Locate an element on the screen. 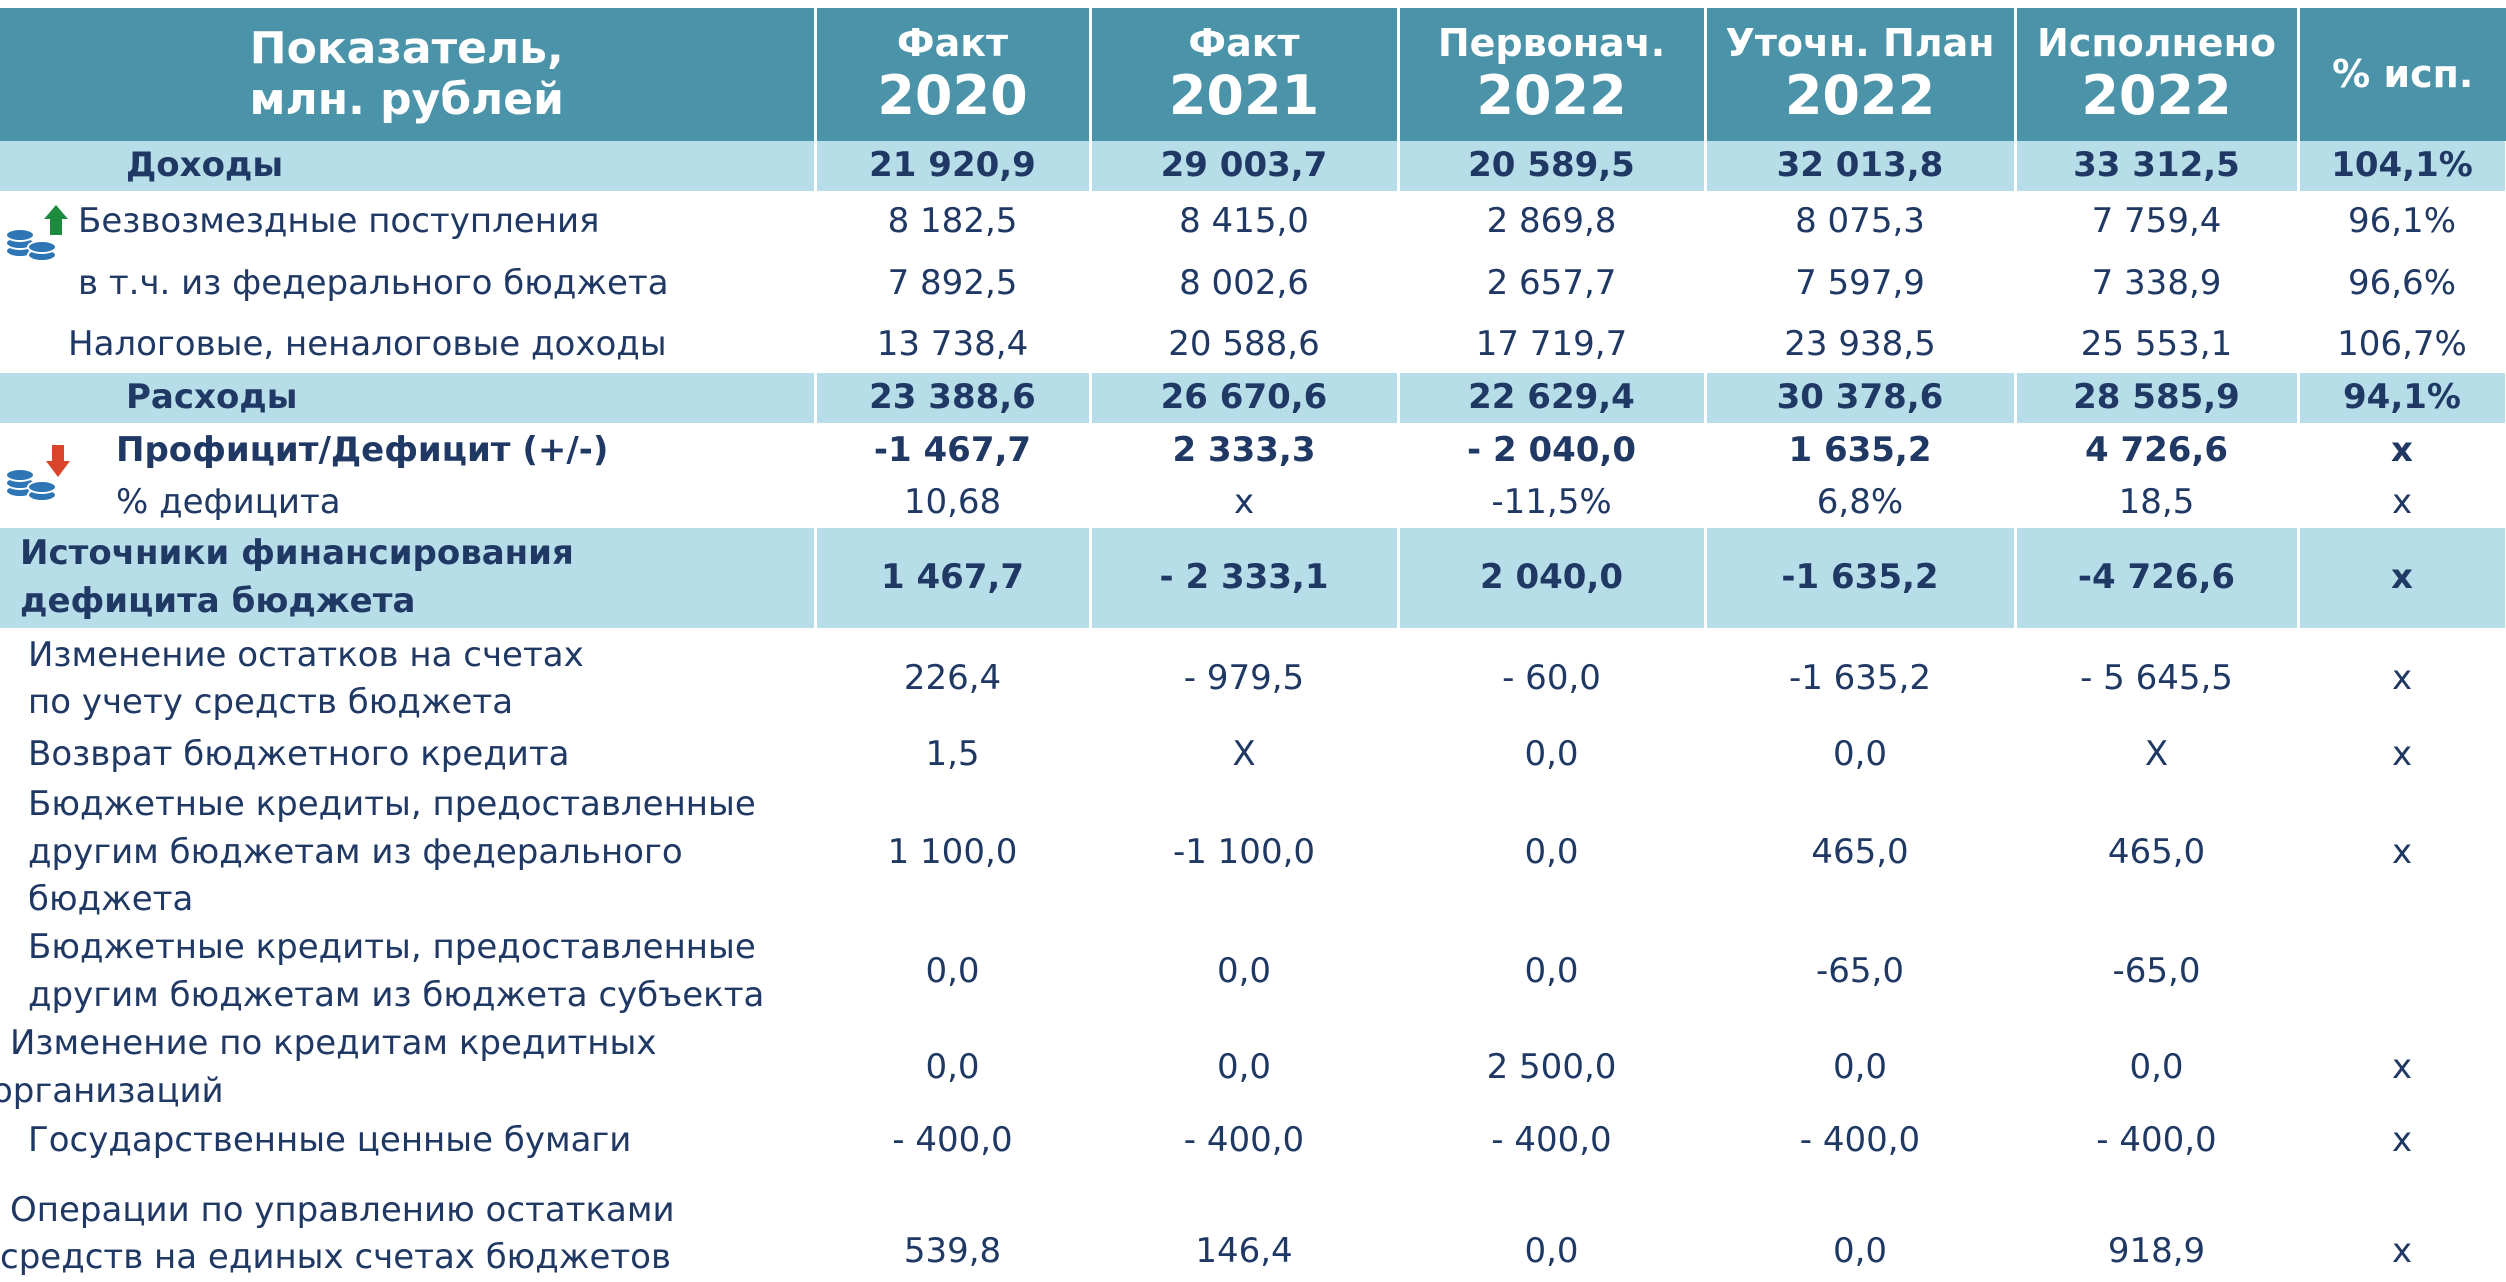 The image size is (2506, 1282). value-cell: - 2 040,0 is located at coordinates (1551, 450).